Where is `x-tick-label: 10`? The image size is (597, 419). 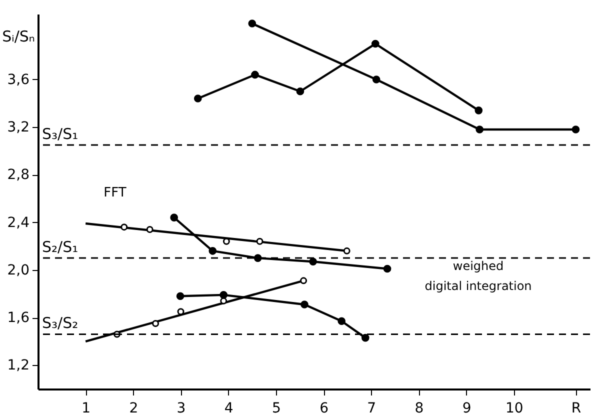 x-tick-label: 10 is located at coordinates (514, 408).